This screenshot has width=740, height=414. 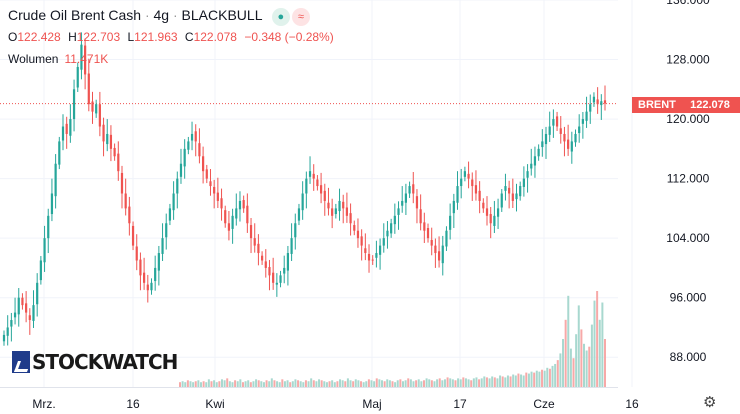 I want to click on interval-label: 4g, so click(x=161, y=15).